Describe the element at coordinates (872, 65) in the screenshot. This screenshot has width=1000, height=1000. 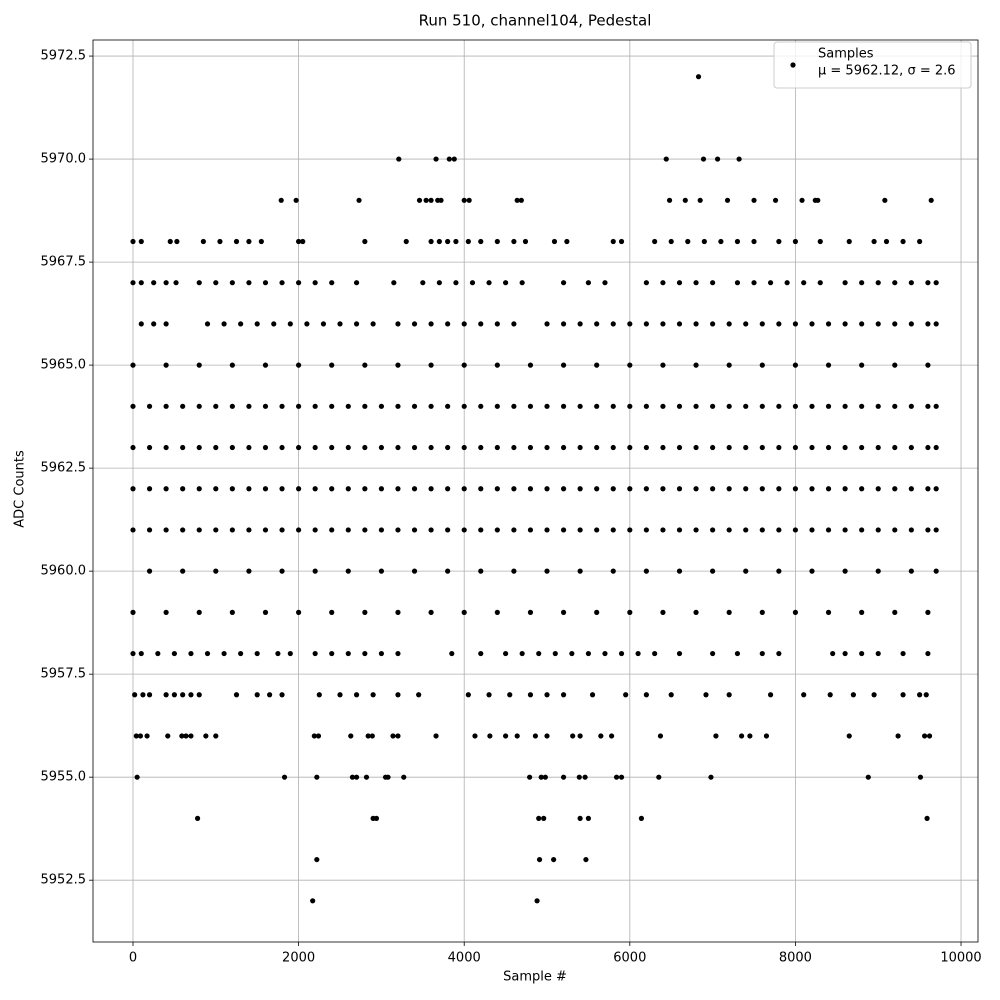
I see `legend-box` at that location.